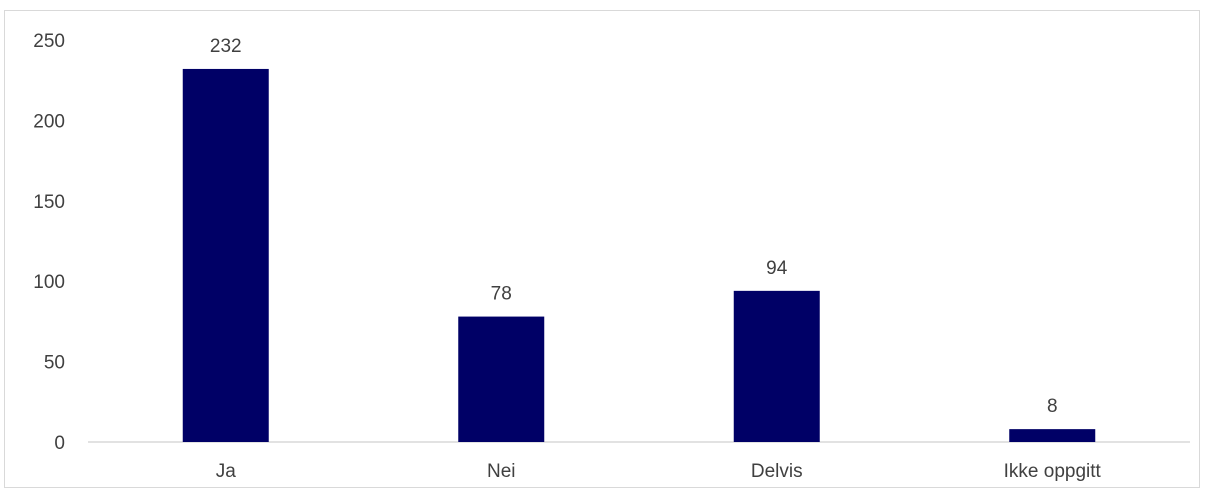 The height and width of the screenshot is (492, 1208). I want to click on y-tick-label: 150, so click(49, 202).